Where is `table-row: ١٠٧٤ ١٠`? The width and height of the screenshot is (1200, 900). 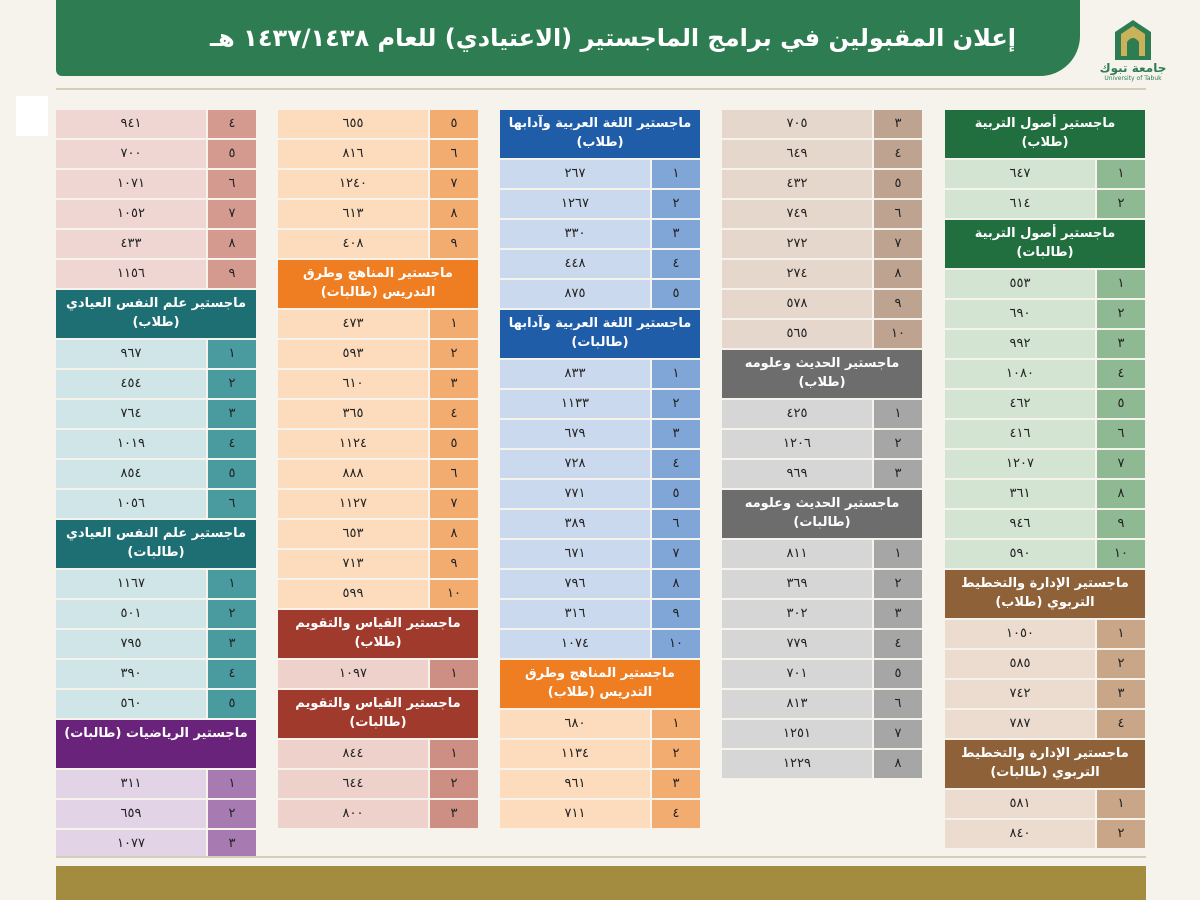
table-row: ١٠٧٤ ١٠ is located at coordinates (600, 644).